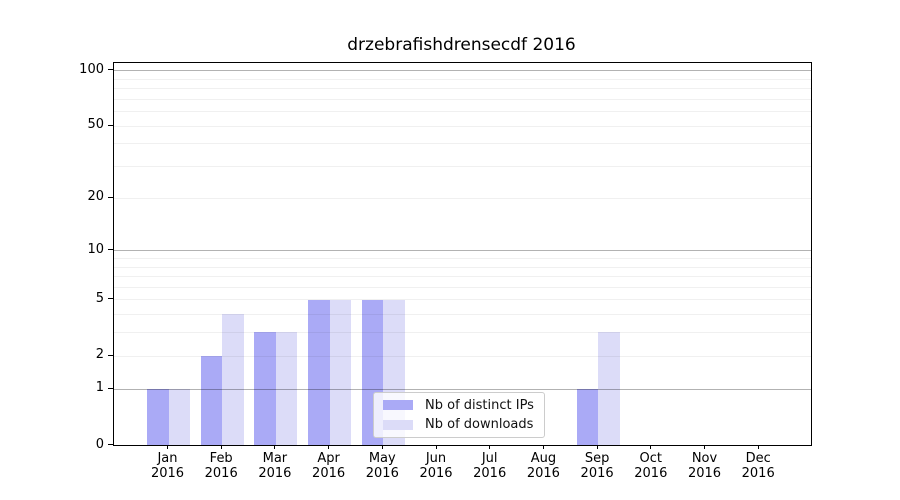 The height and width of the screenshot is (500, 900). I want to click on x-tick-label-may: May 2016, so click(382, 466).